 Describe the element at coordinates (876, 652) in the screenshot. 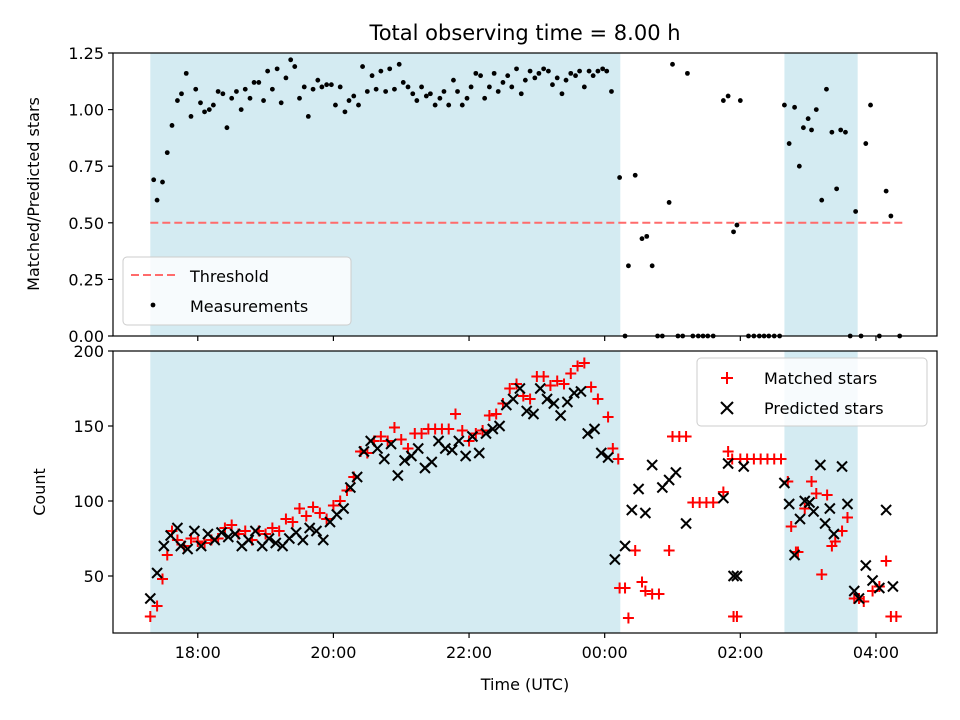

I see `x-tick-label: 04:00` at that location.